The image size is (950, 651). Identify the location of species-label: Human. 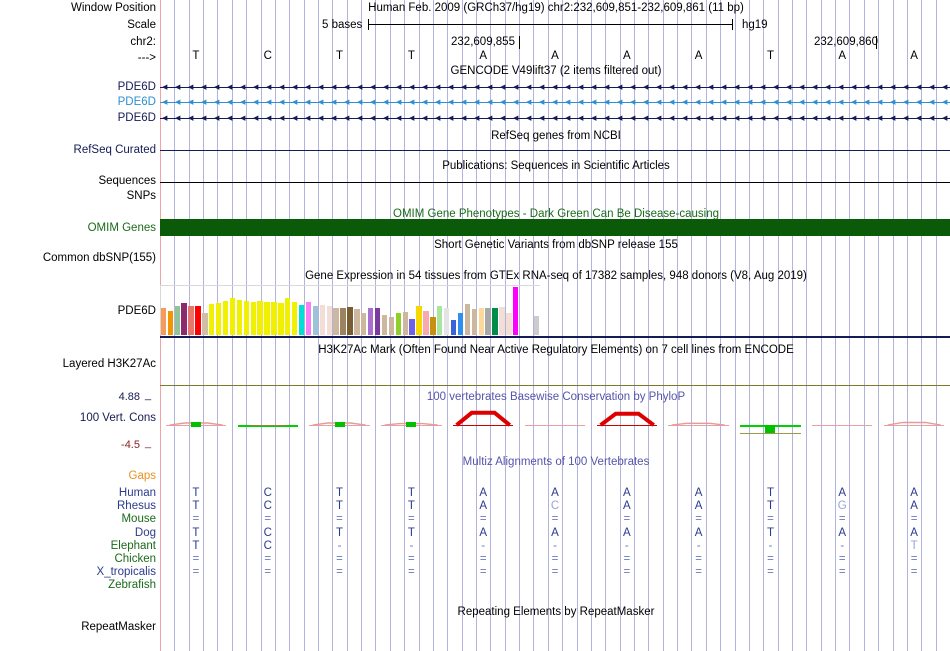
(137, 493).